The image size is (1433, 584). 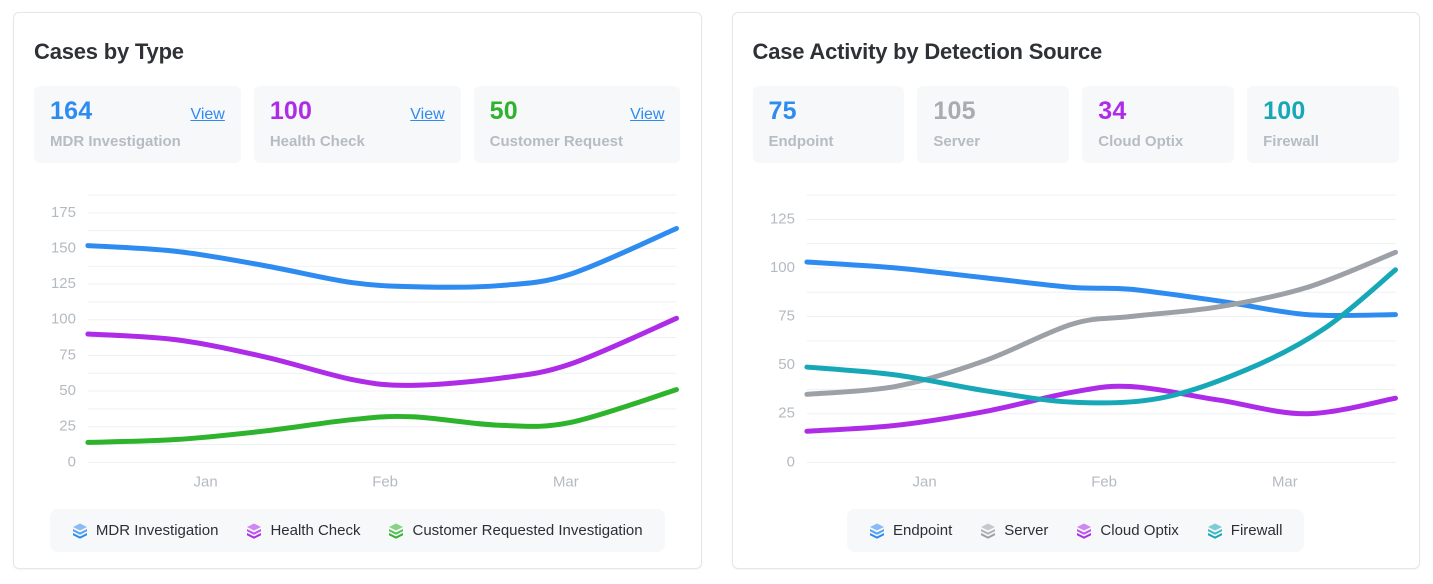 What do you see at coordinates (957, 141) in the screenshot?
I see `stat-label: Server` at bounding box center [957, 141].